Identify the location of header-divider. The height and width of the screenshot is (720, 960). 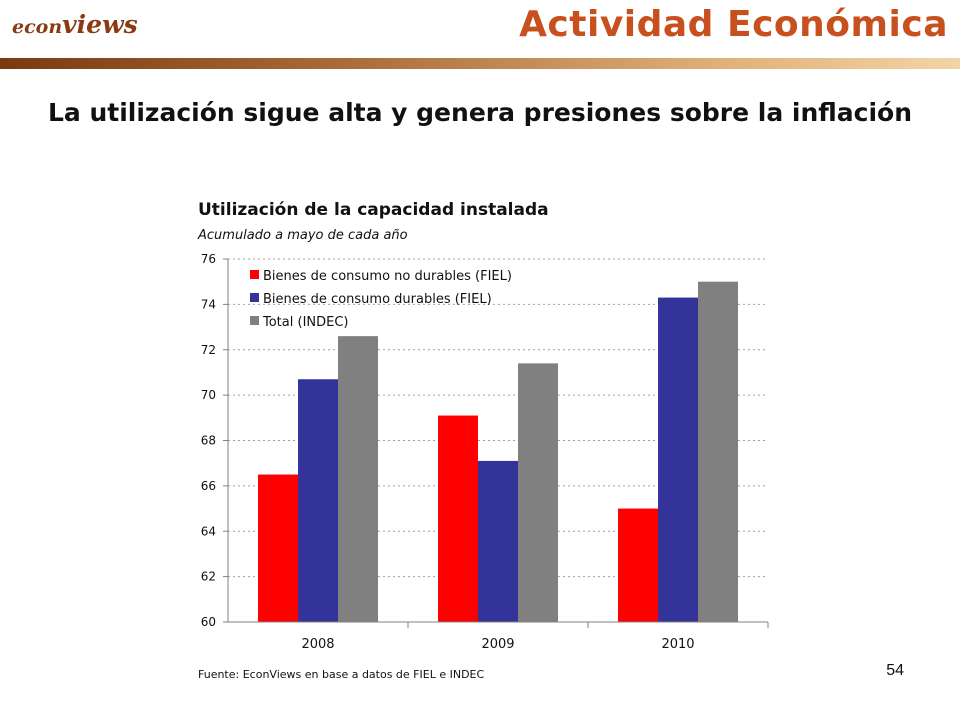
(480, 63).